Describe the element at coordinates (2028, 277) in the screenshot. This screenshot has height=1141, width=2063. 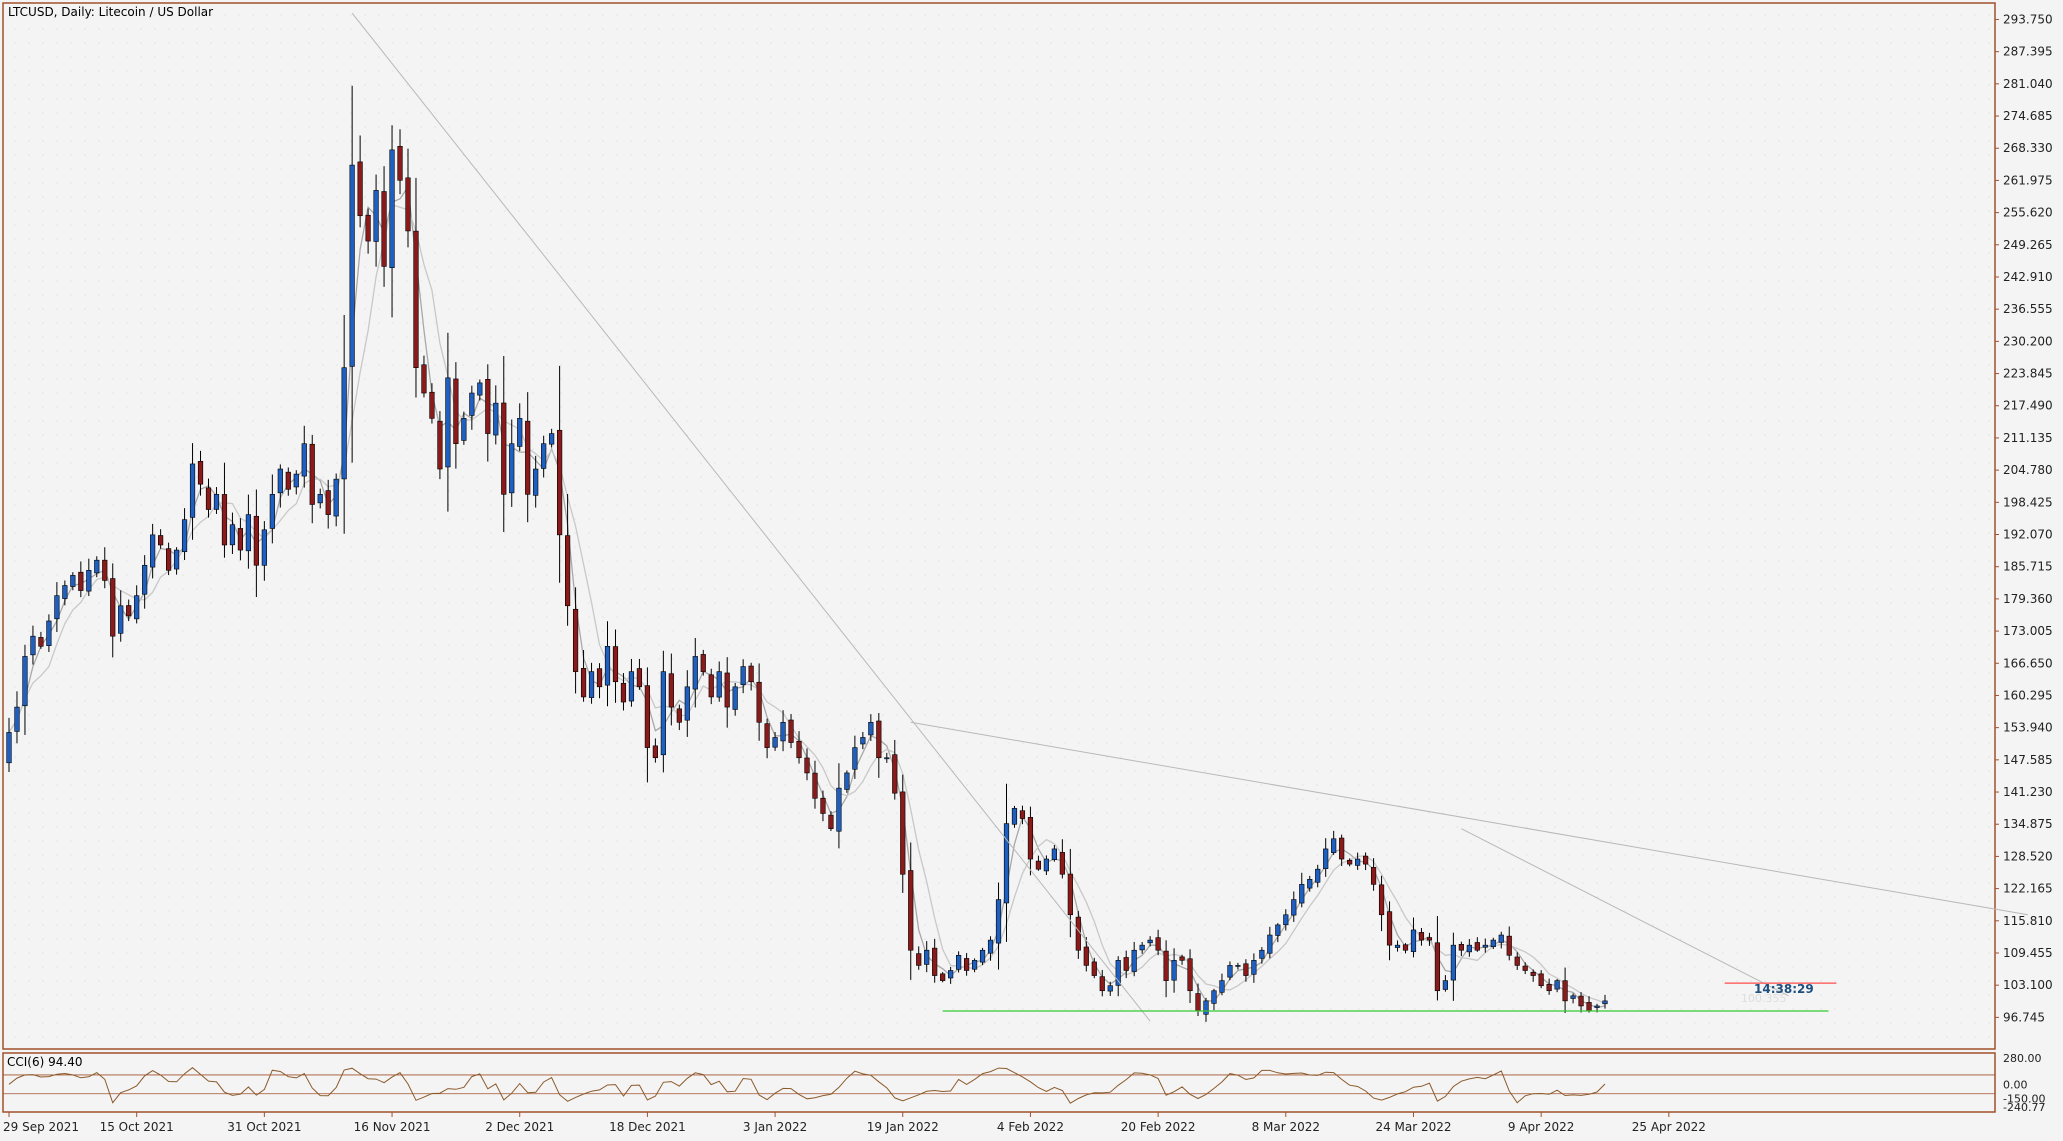
I see `price-tick-label: 242.910` at that location.